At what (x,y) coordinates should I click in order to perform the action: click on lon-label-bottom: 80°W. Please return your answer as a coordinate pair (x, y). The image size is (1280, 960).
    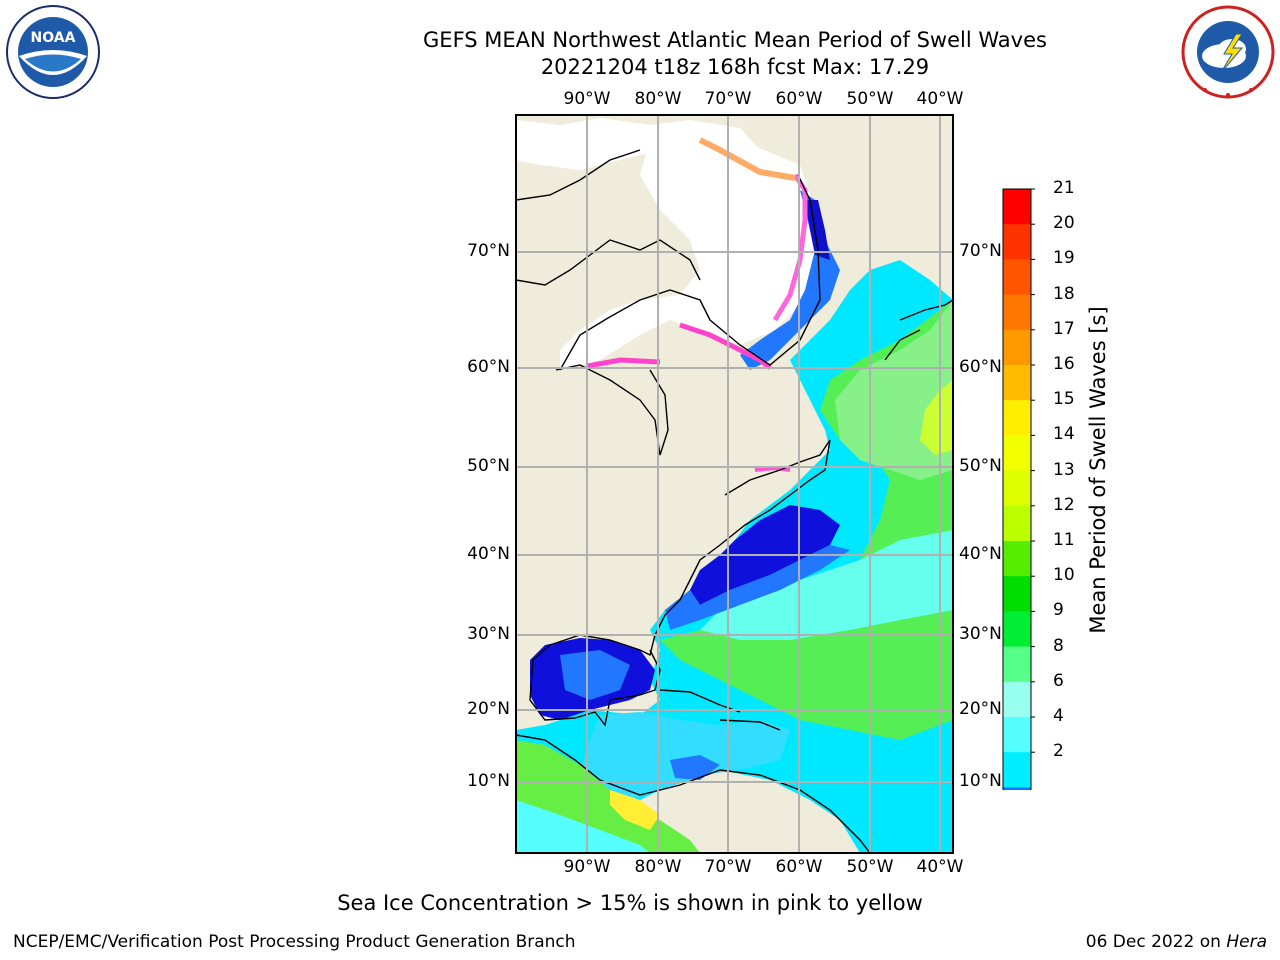
    Looking at the image, I should click on (658, 867).